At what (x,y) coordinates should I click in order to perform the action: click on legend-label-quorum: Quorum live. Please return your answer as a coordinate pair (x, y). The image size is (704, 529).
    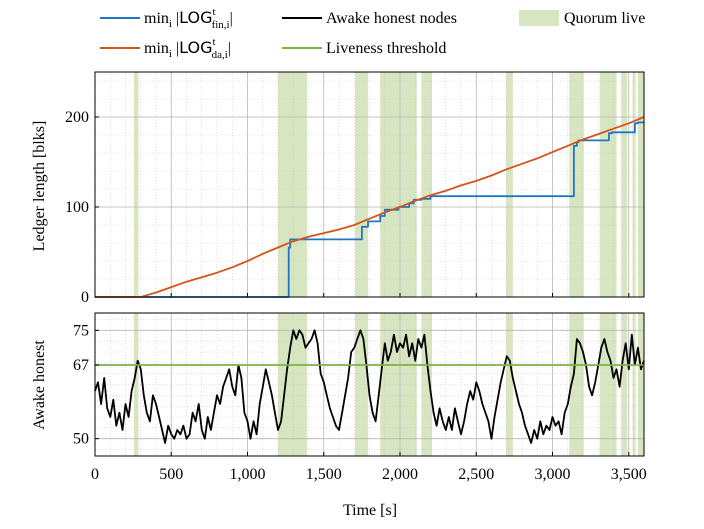
    Looking at the image, I should click on (604, 18).